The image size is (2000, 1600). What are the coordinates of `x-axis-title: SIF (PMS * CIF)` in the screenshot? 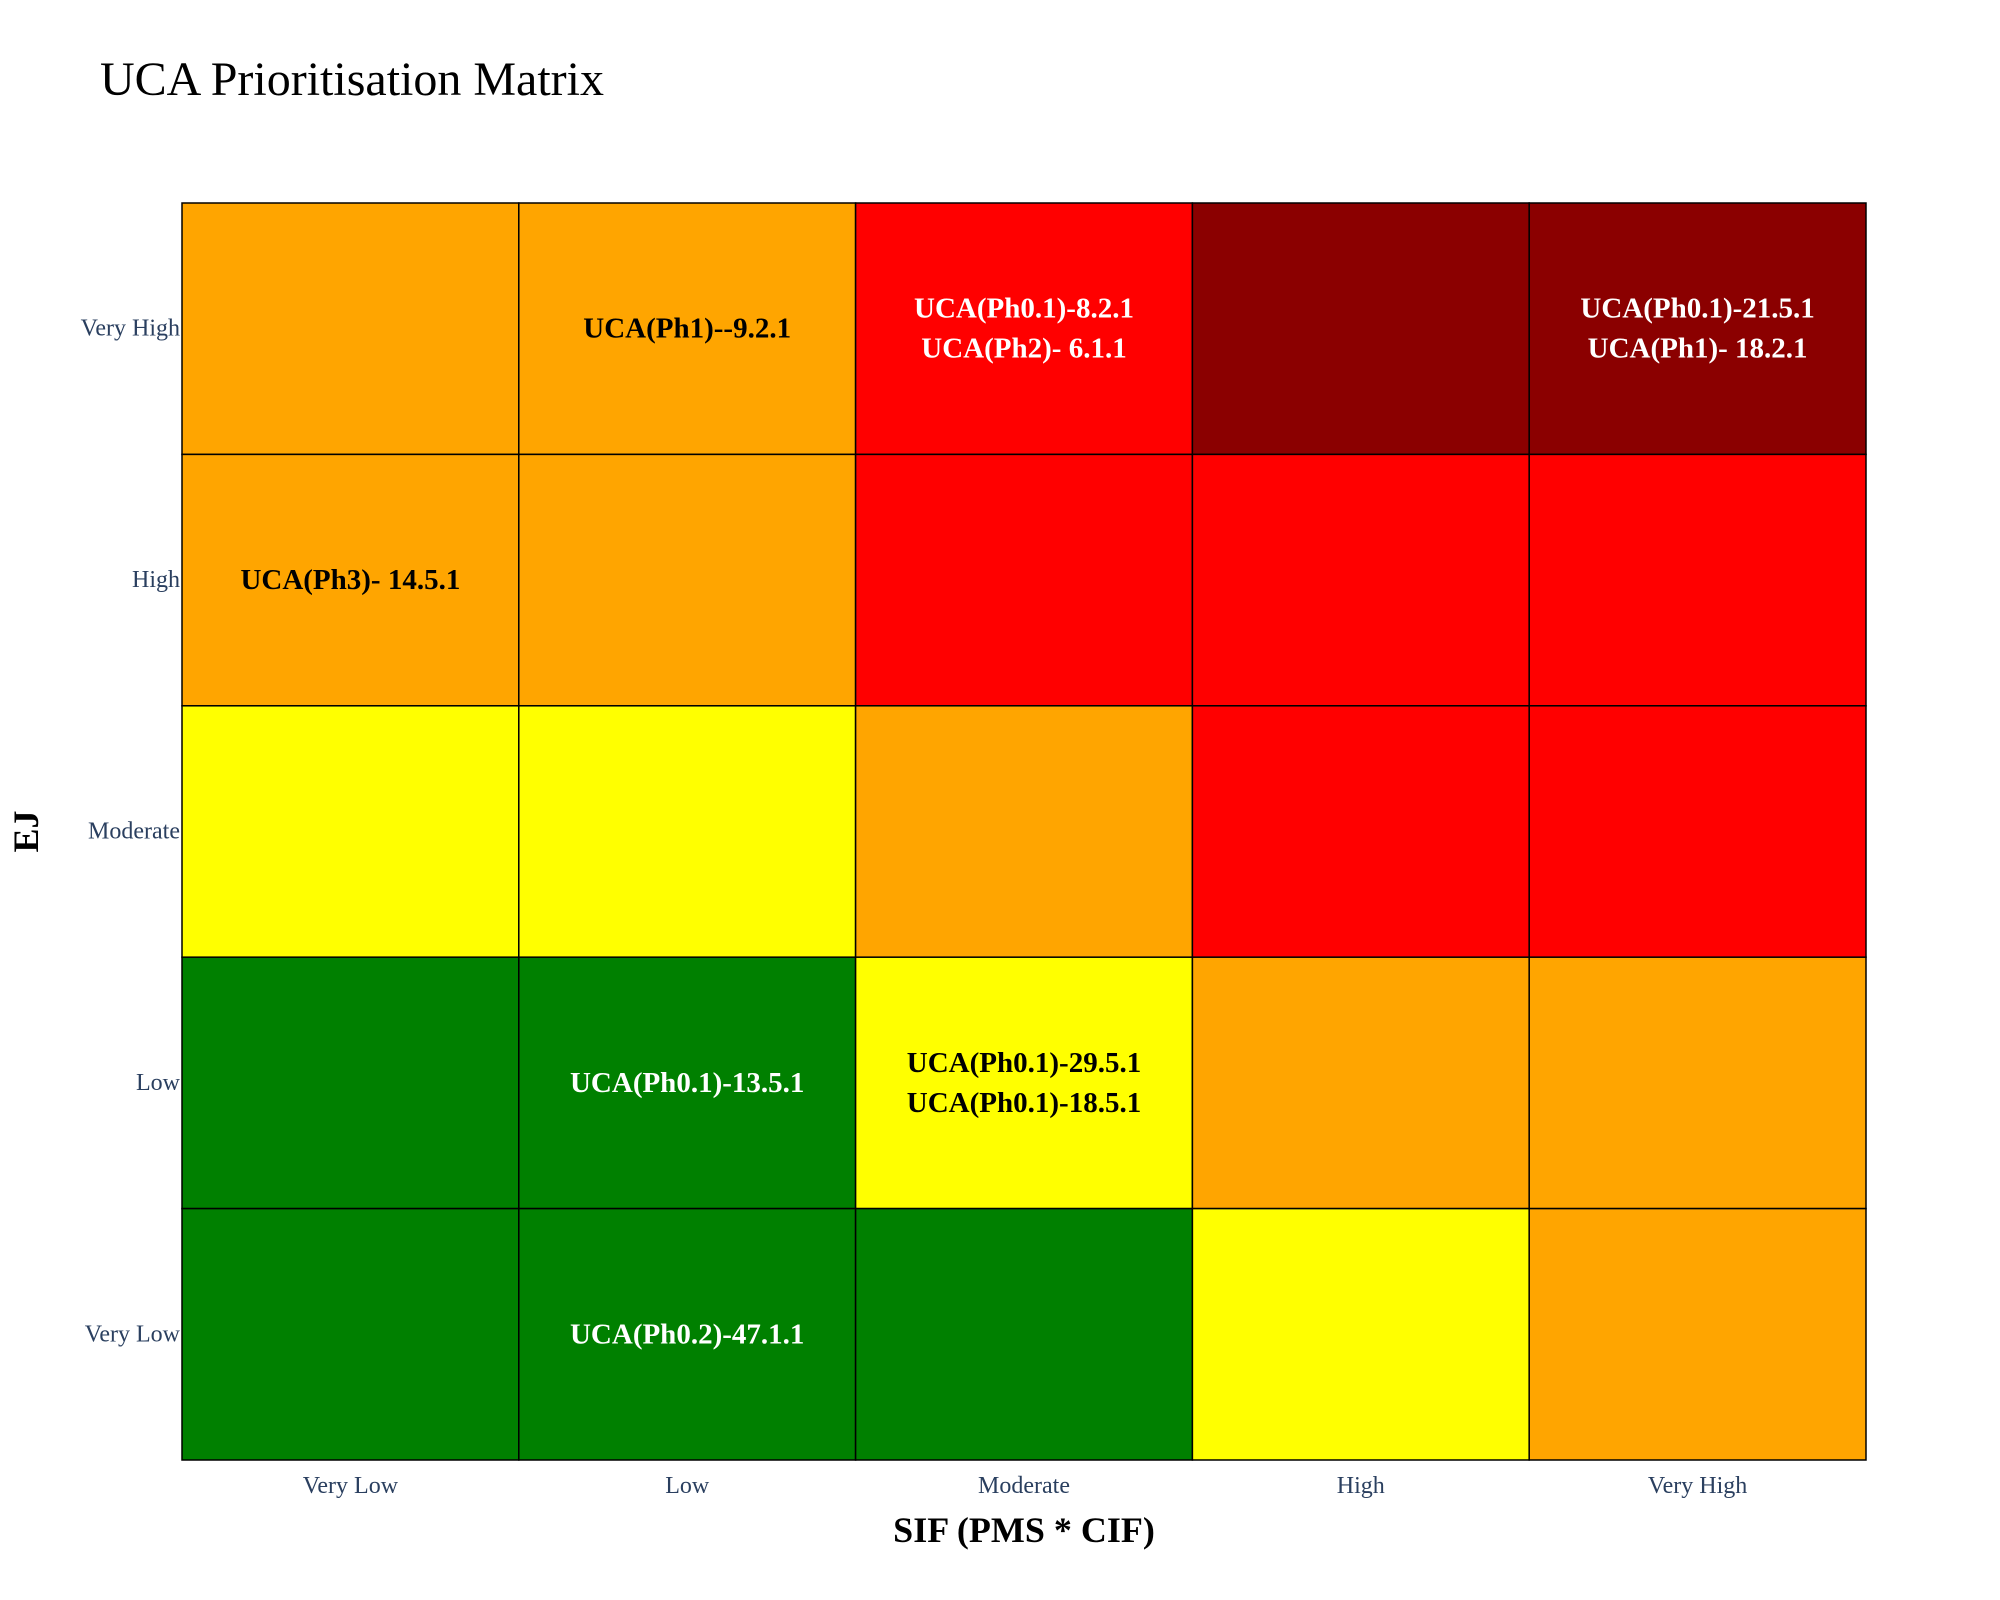 It's located at (1024, 1530).